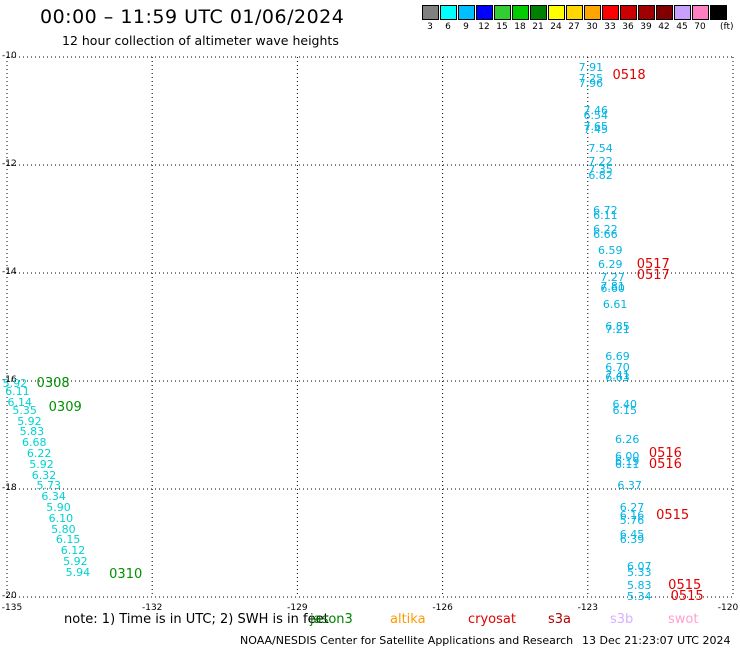  I want to click on mission-legend-item: altika, so click(408, 619).